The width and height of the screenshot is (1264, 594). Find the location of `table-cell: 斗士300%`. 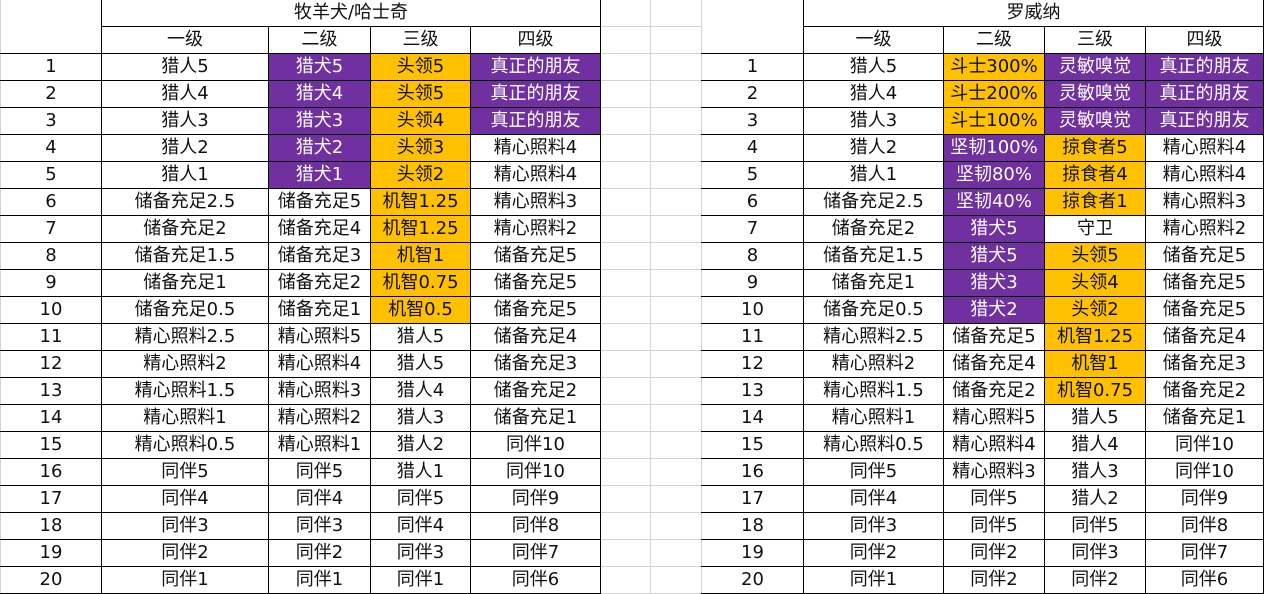

table-cell: 斗士300% is located at coordinates (994, 67).